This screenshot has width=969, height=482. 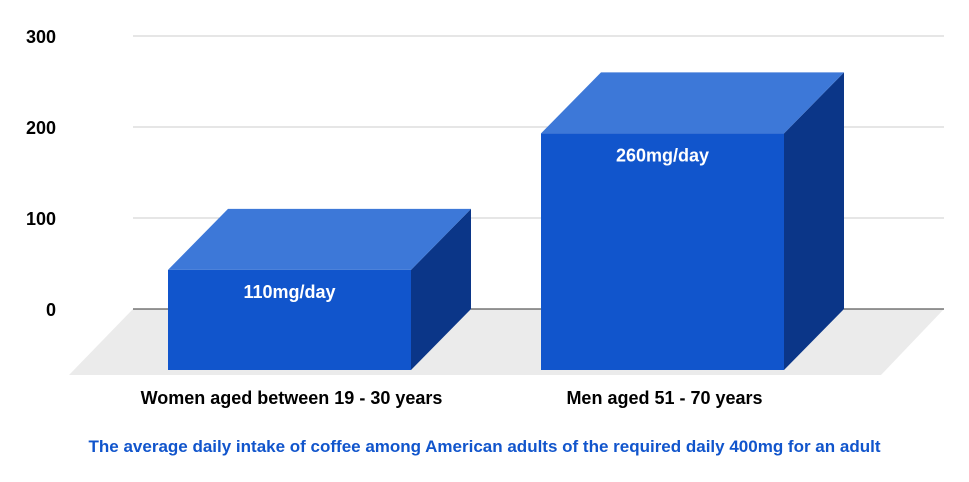 I want to click on y-tick-label: 100, so click(x=41, y=219).